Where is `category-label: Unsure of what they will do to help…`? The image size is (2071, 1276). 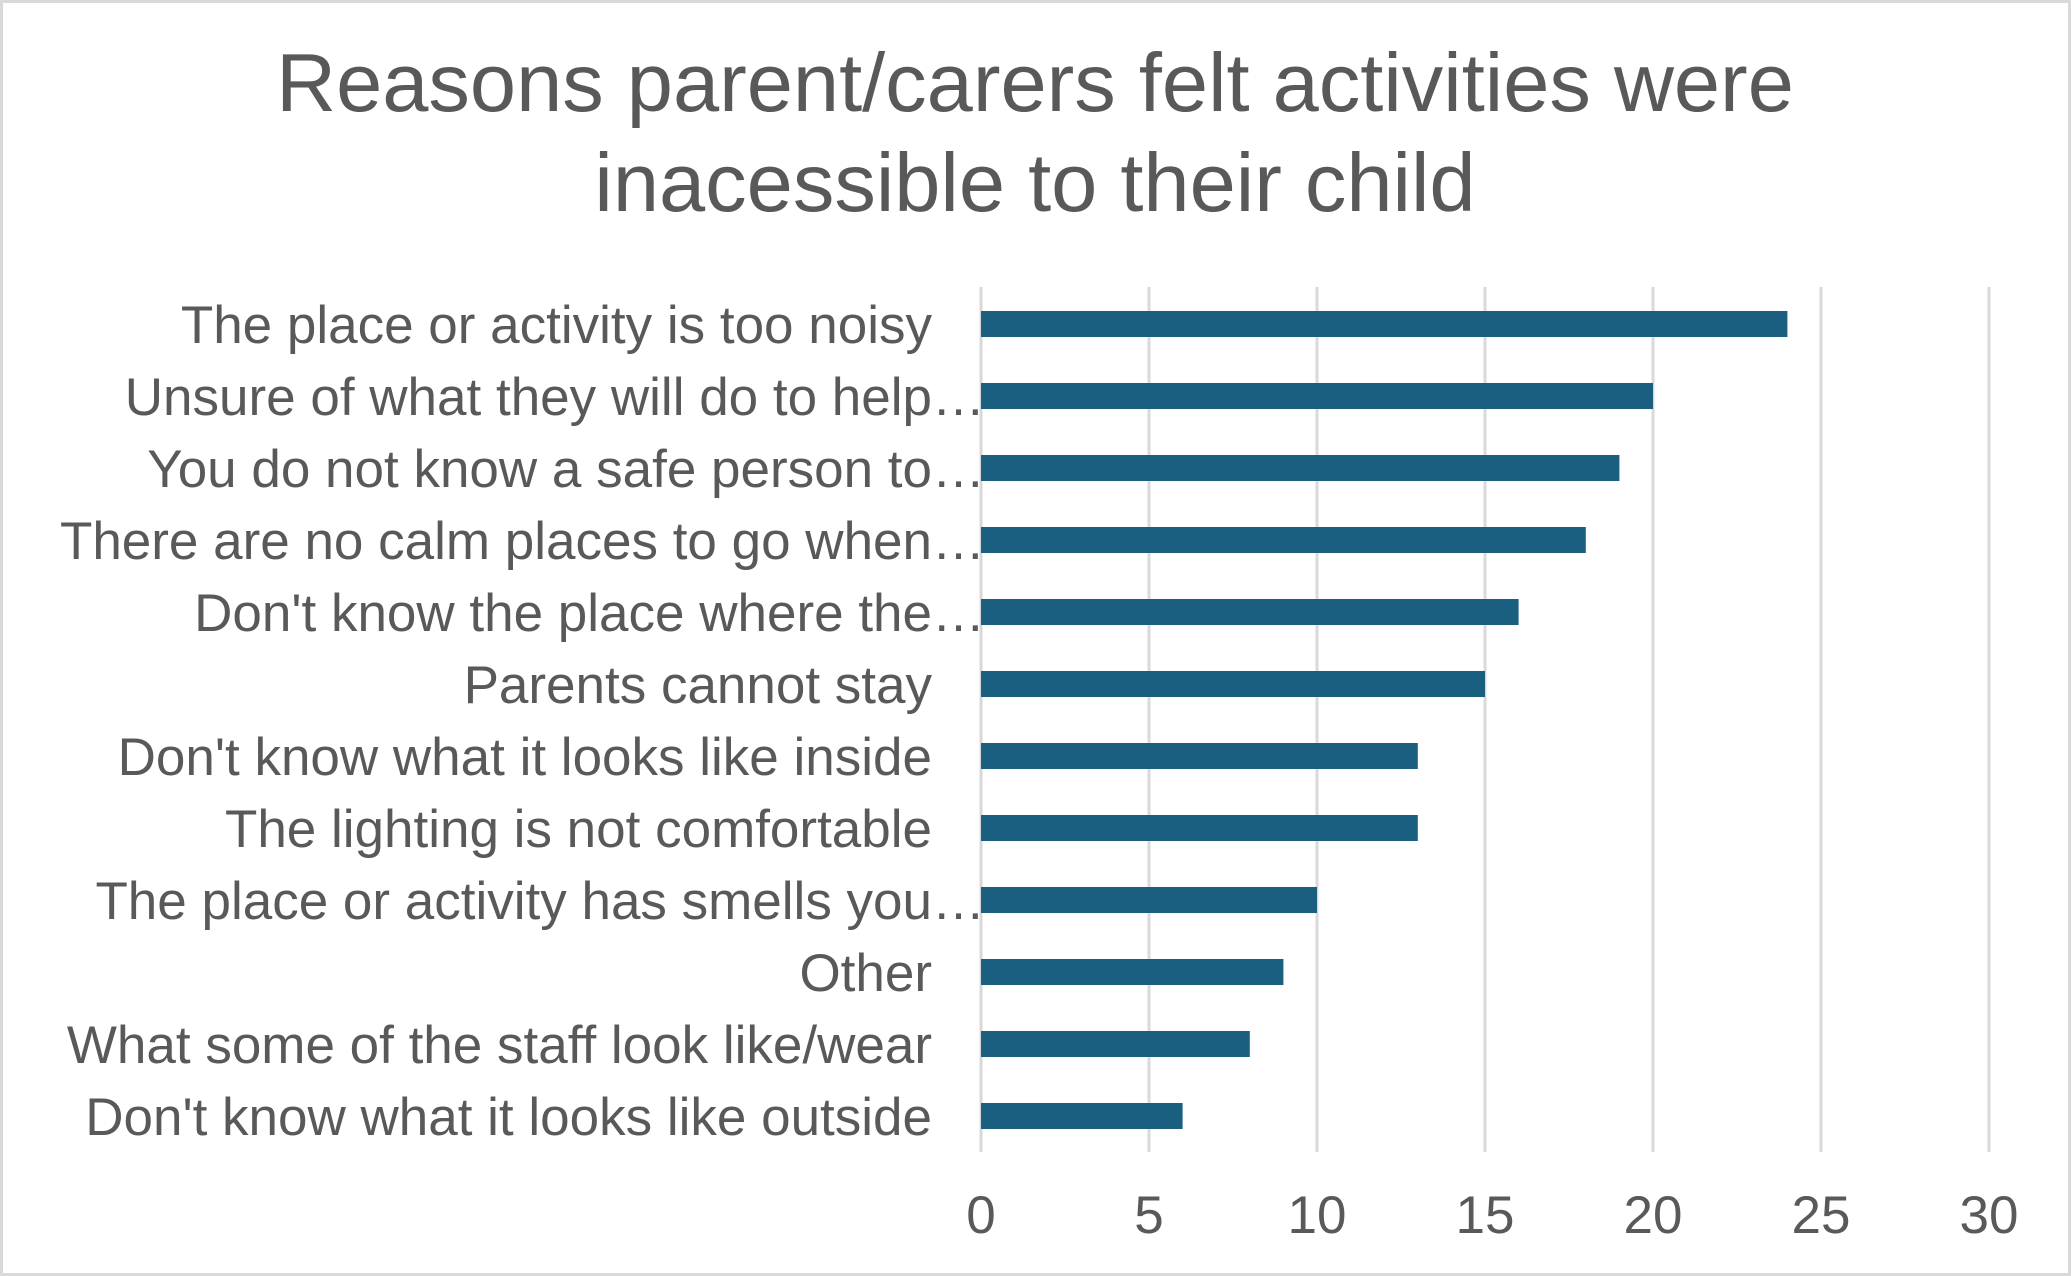
category-label: Unsure of what they will do to help… is located at coordinates (555, 397).